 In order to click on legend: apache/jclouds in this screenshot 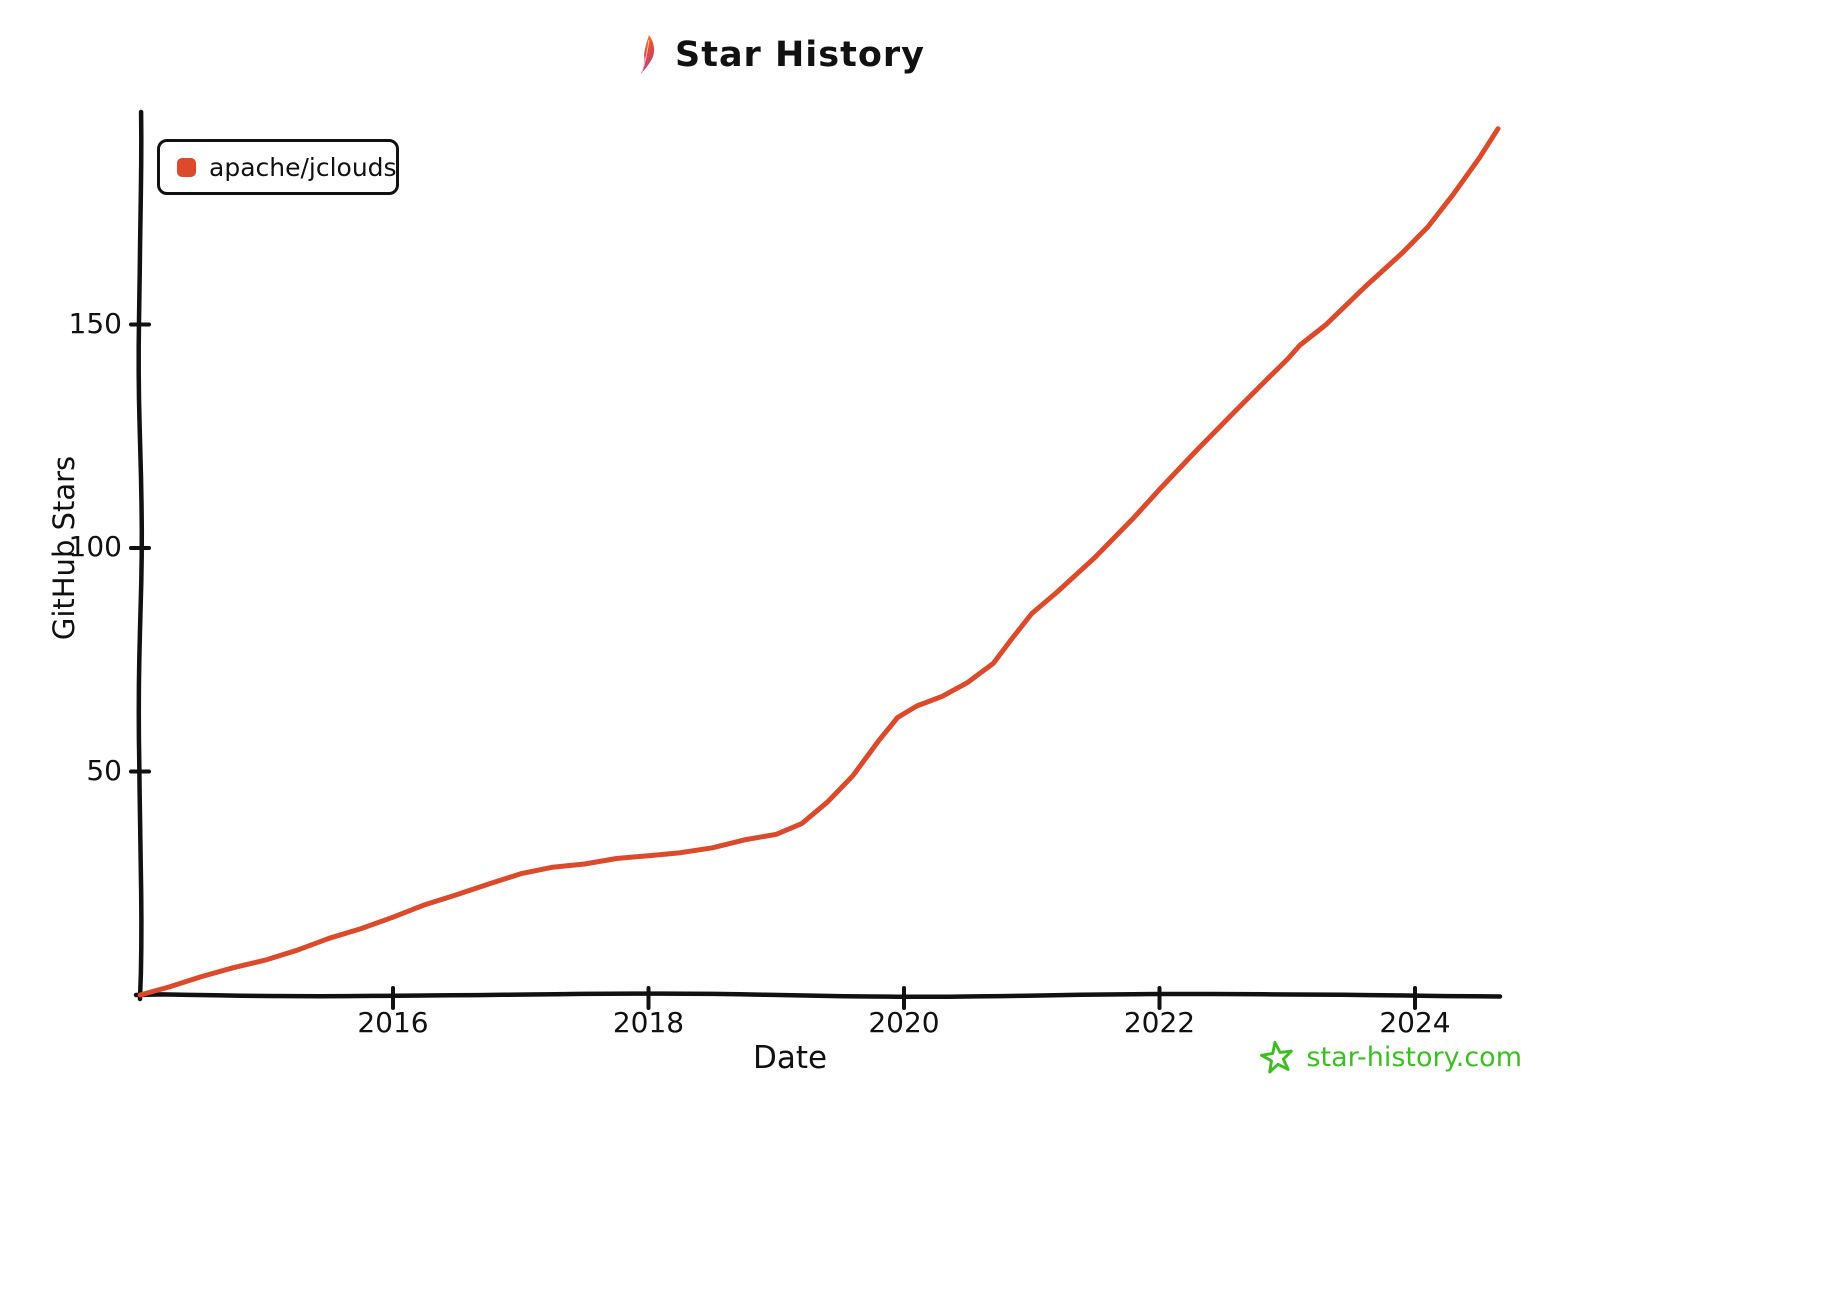, I will do `click(278, 167)`.